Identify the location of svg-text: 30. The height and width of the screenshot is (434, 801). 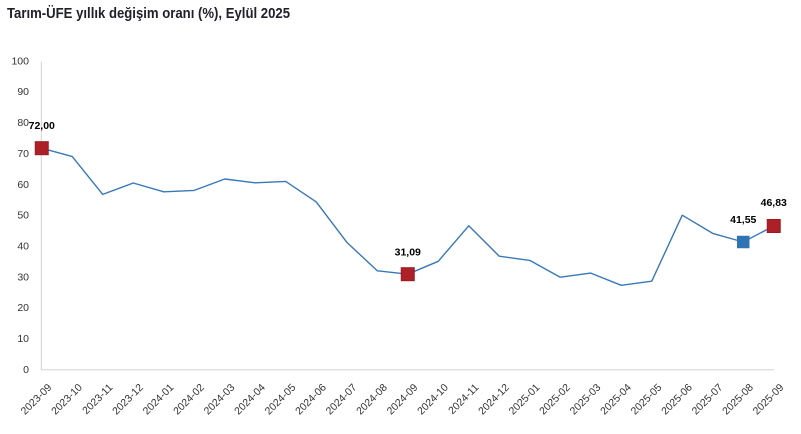
(23, 277).